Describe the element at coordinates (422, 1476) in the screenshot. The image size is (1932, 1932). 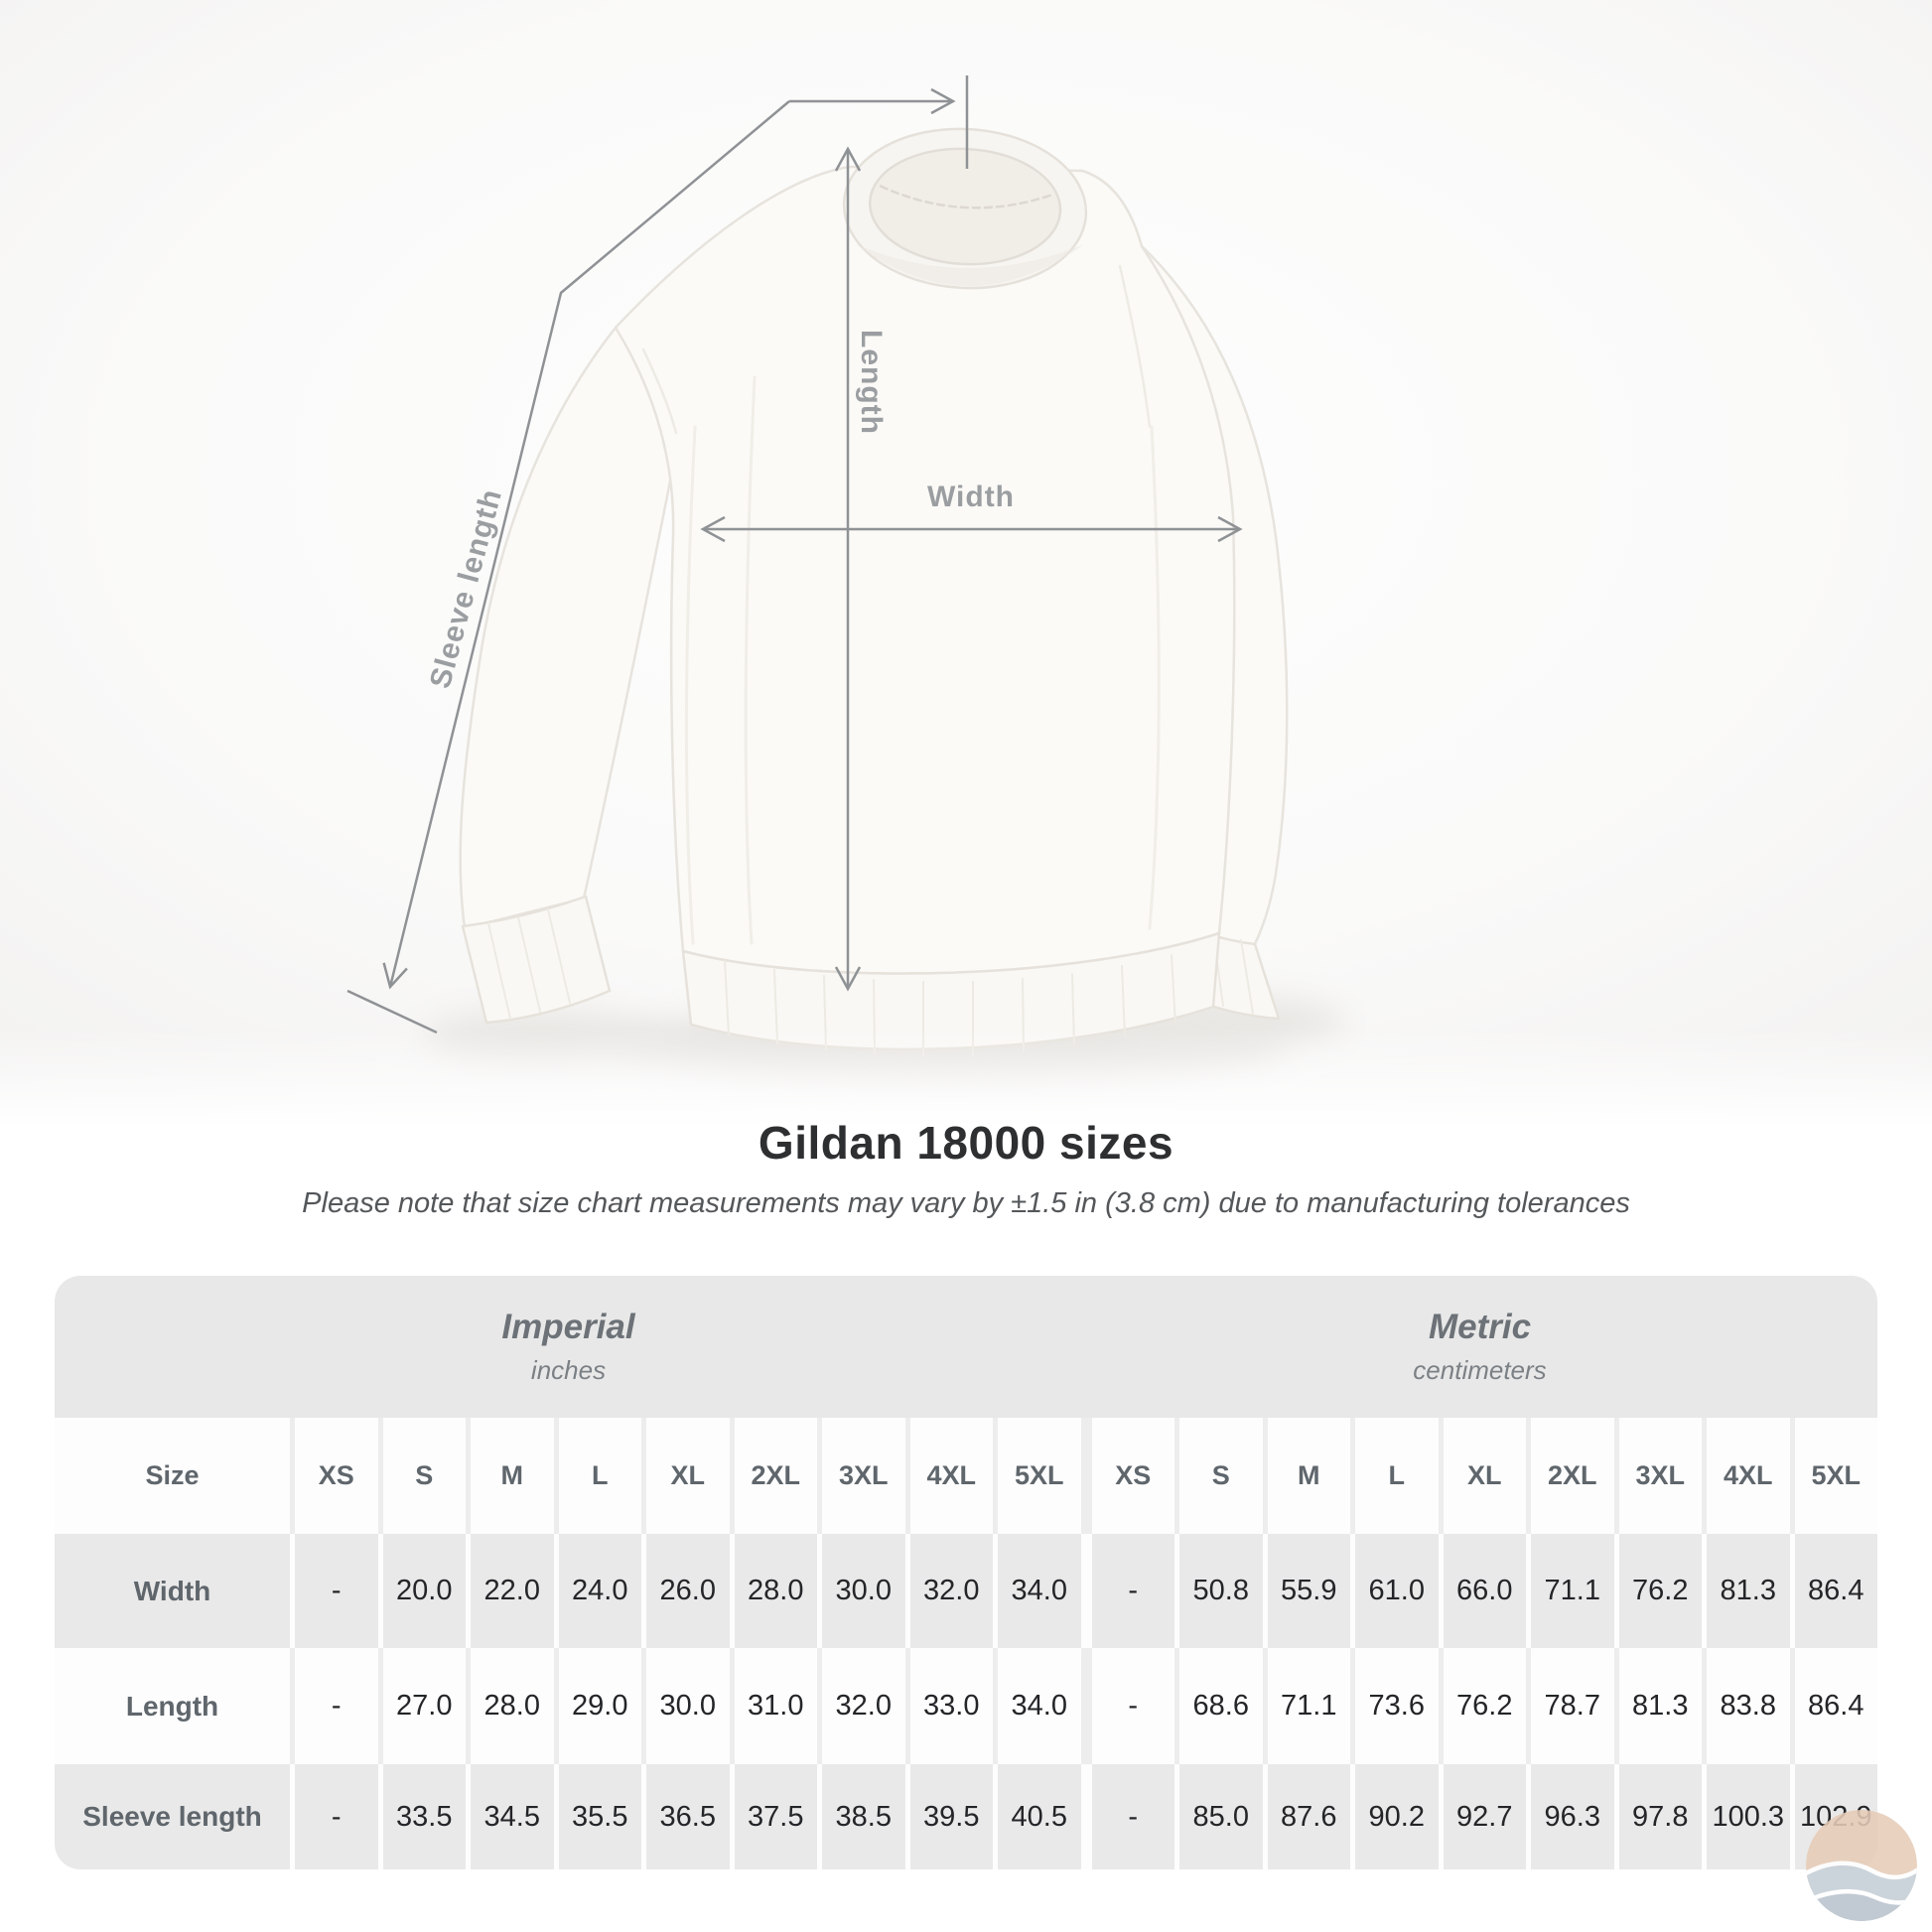
I see `size-col-header-imperial-S: S` at that location.